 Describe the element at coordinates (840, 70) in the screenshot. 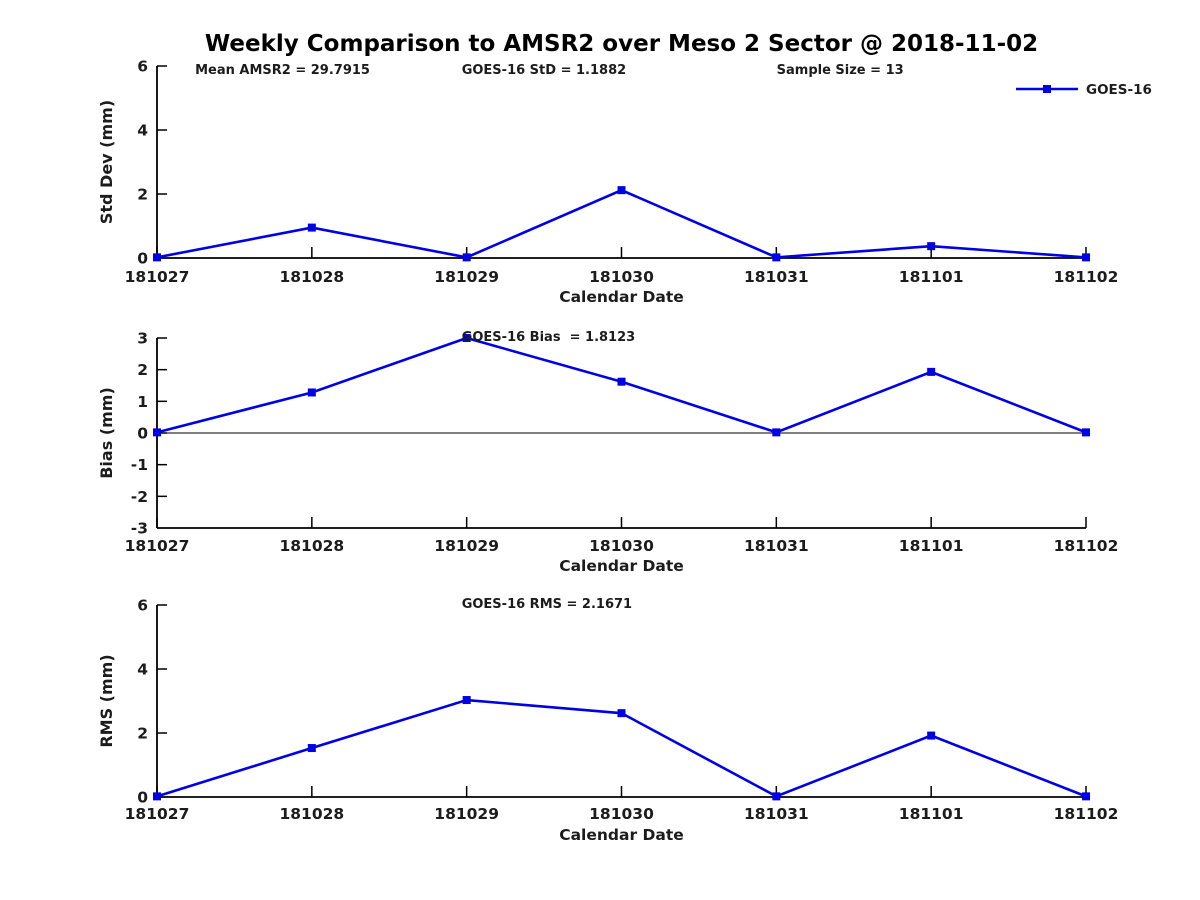

I see `annotation-text: Sample Size = 13` at that location.